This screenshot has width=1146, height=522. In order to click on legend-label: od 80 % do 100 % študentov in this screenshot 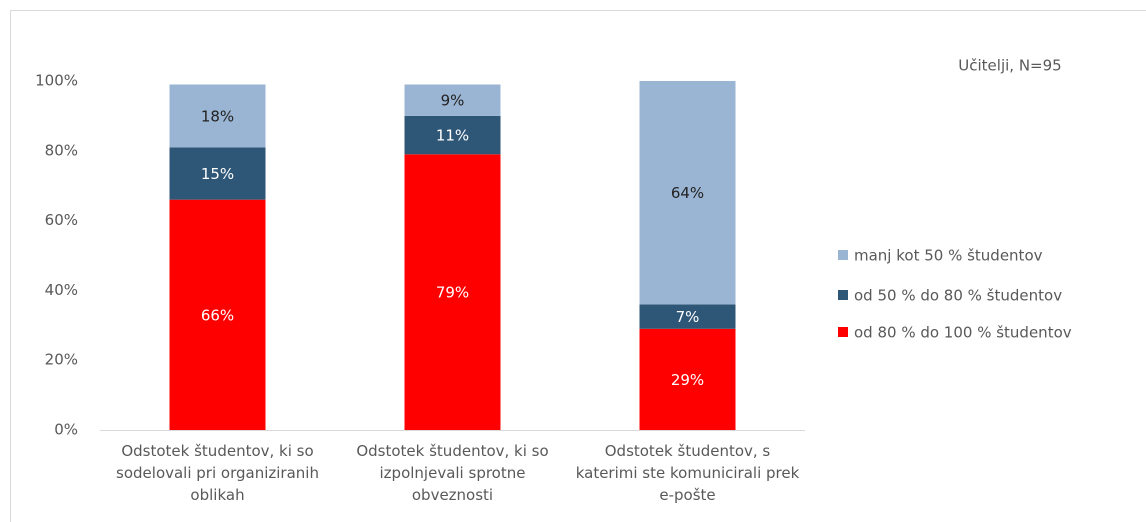, I will do `click(963, 333)`.